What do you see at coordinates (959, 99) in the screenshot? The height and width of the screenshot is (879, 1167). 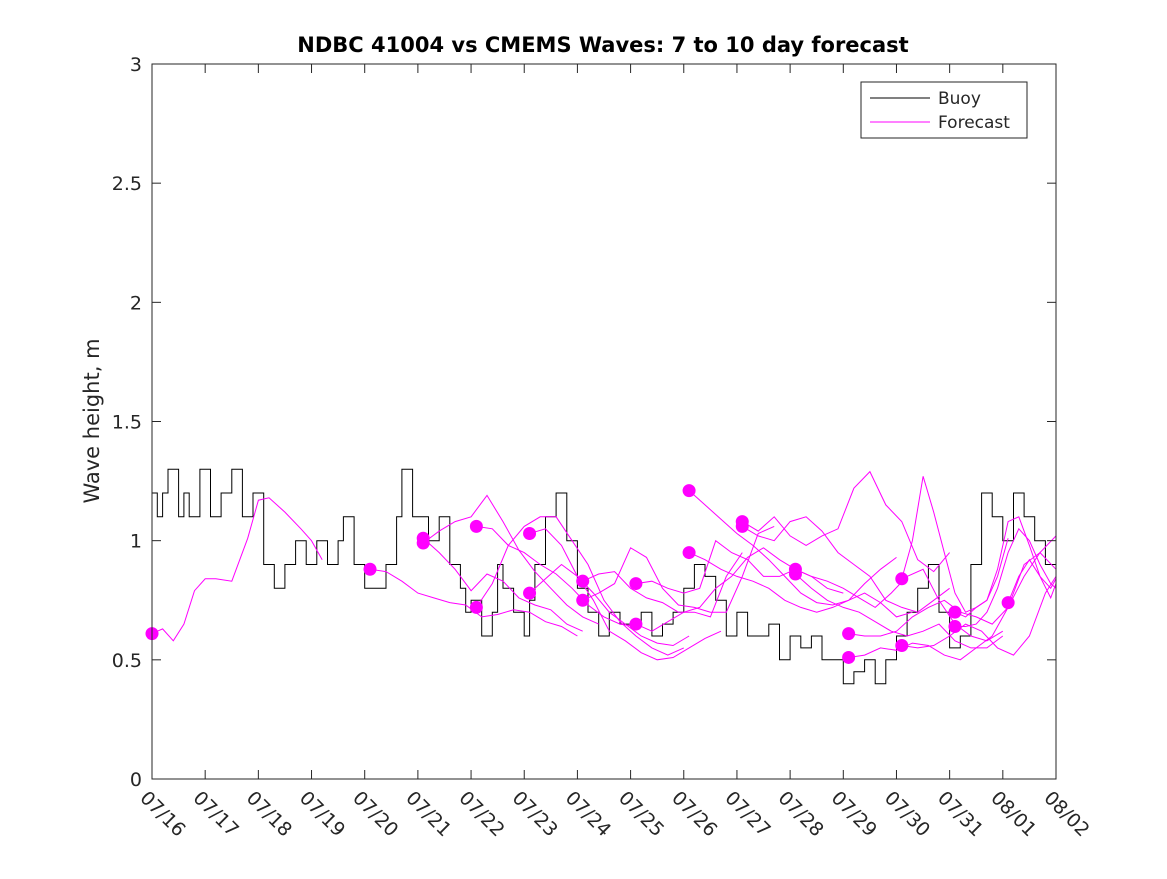 I see `legend-buoy-label: Buoy` at bounding box center [959, 99].